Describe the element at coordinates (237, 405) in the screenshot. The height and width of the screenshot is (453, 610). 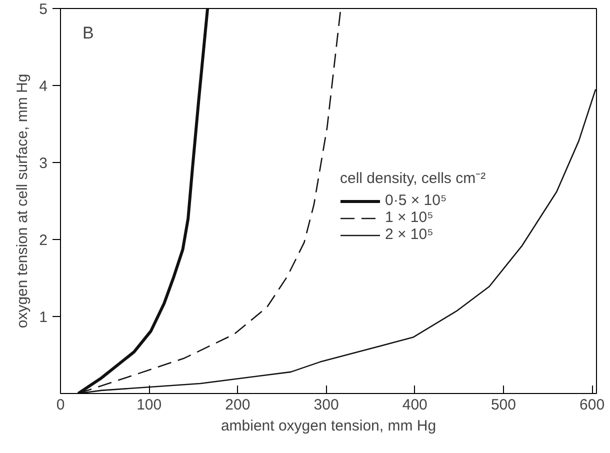
I see `x-tick-label: 200` at that location.